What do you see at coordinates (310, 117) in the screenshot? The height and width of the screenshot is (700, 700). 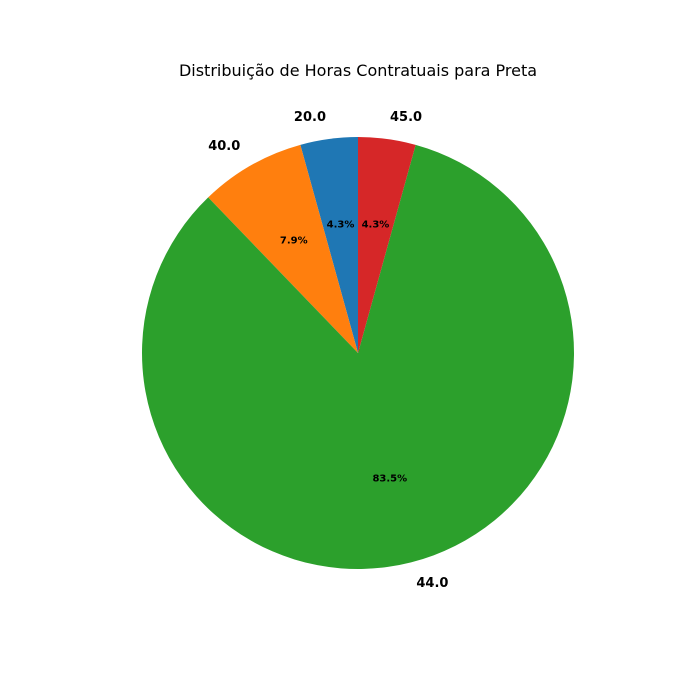 I see `slice-label: 20.0` at bounding box center [310, 117].